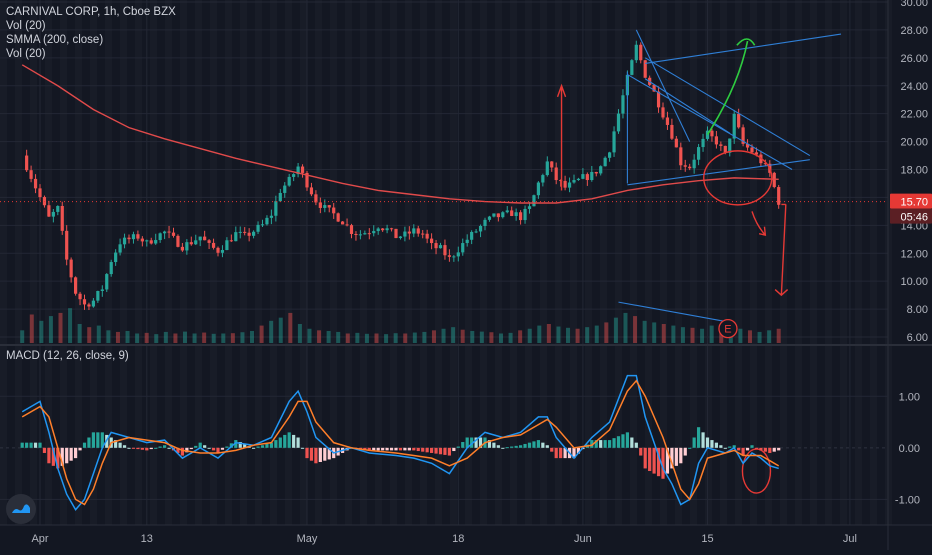  Describe the element at coordinates (909, 397) in the screenshot. I see `macd-tick-label: 1.00` at that location.